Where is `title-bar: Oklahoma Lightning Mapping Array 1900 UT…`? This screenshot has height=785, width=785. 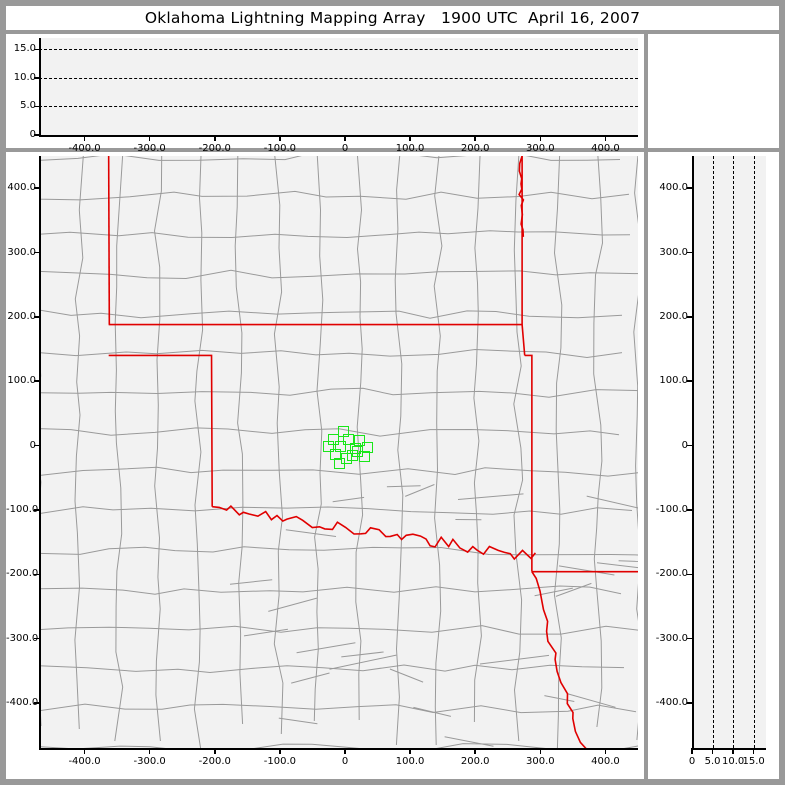 title-bar: Oklahoma Lightning Mapping Array 1900 UT… is located at coordinates (392, 18).